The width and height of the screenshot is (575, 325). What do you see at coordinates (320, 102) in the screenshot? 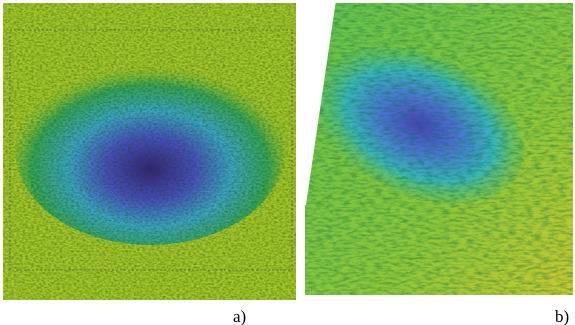
I see `background-corner` at bounding box center [320, 102].